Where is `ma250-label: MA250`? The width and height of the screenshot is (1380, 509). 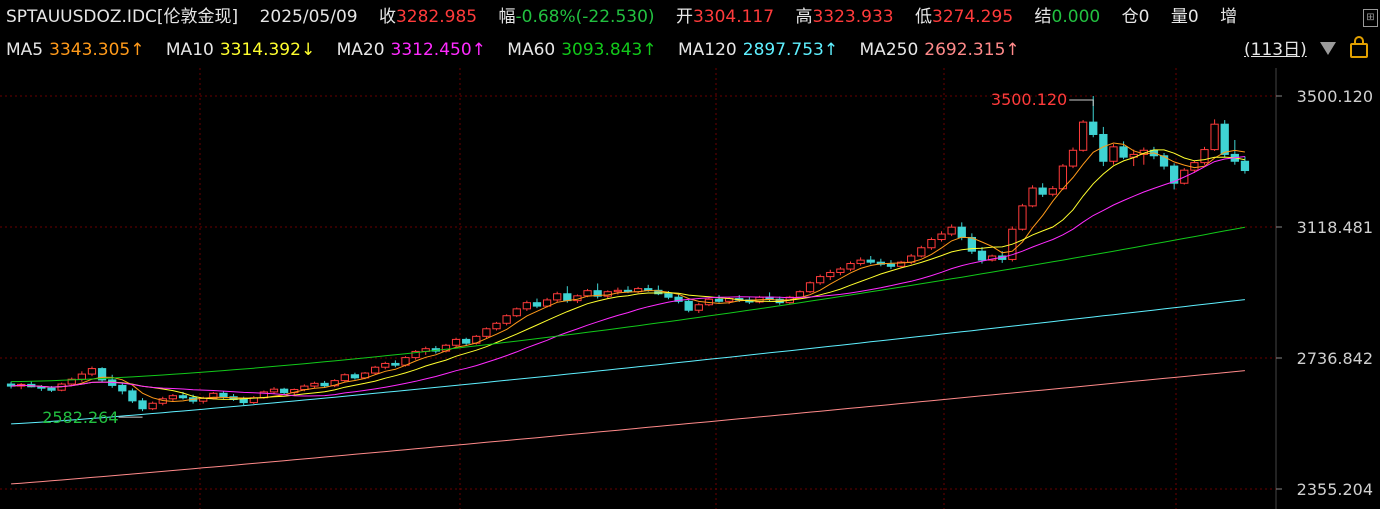 ma250-label: MA250 is located at coordinates (889, 50).